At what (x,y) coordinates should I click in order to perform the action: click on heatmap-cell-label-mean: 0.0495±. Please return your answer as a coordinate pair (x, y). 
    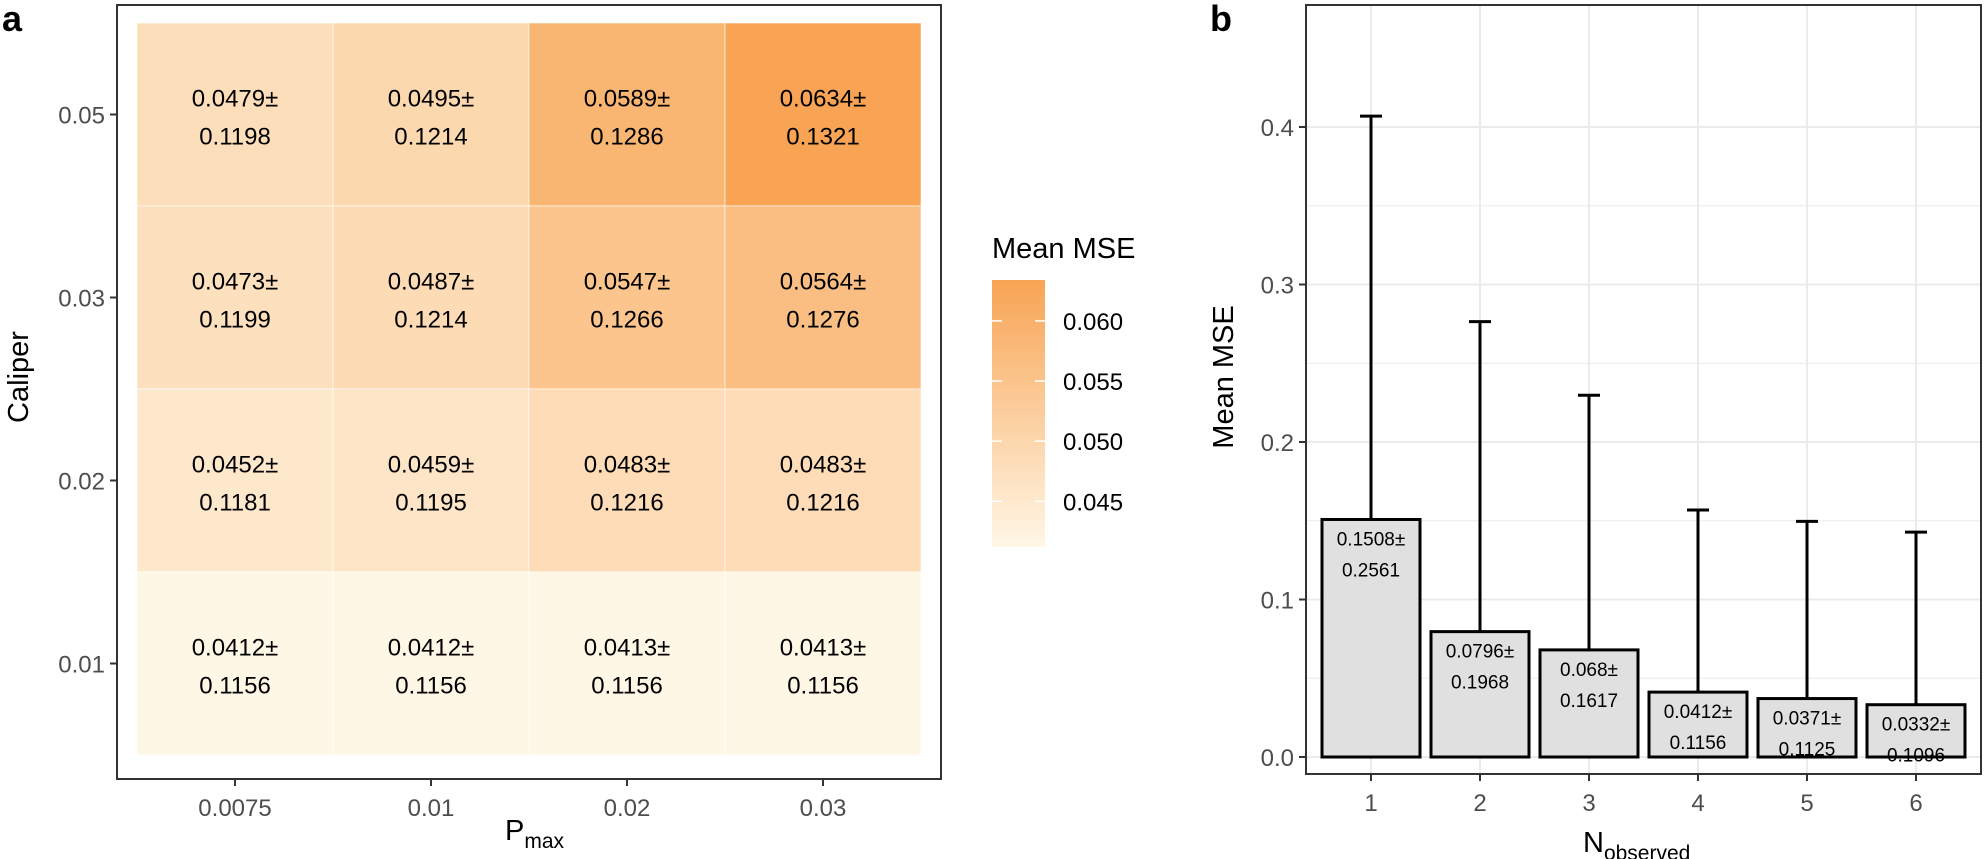
    Looking at the image, I should click on (431, 99).